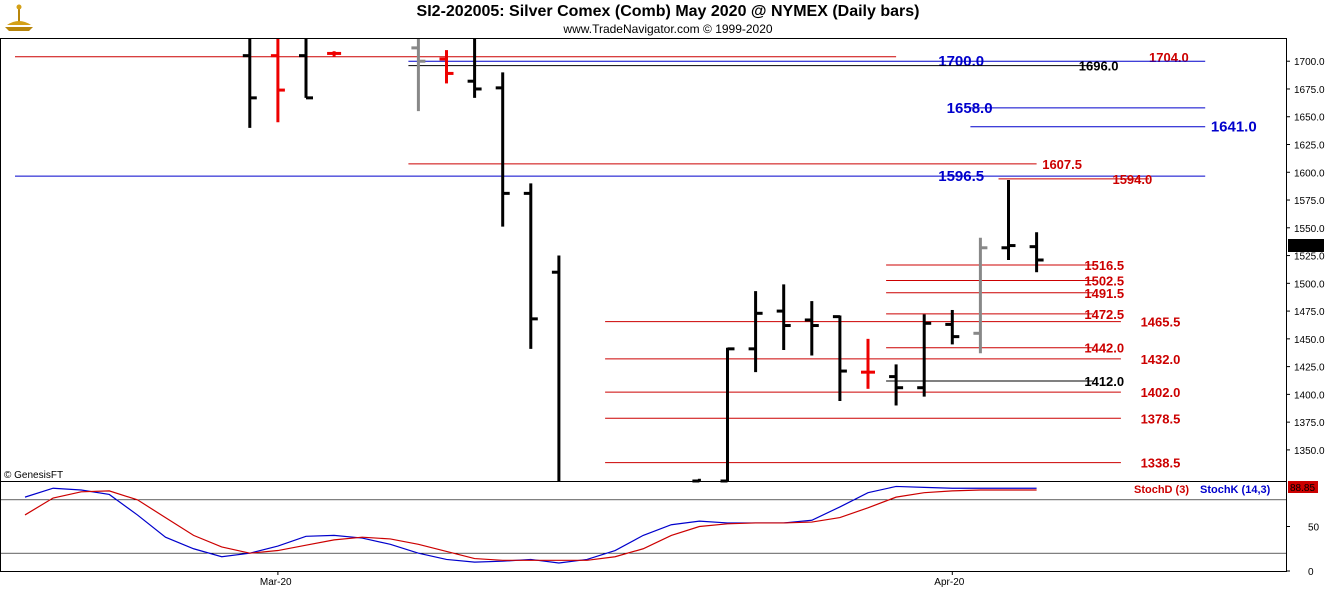 This screenshot has width=1336, height=591. Describe the element at coordinates (1132, 179) in the screenshot. I see `price-level-label: 1594.0` at that location.